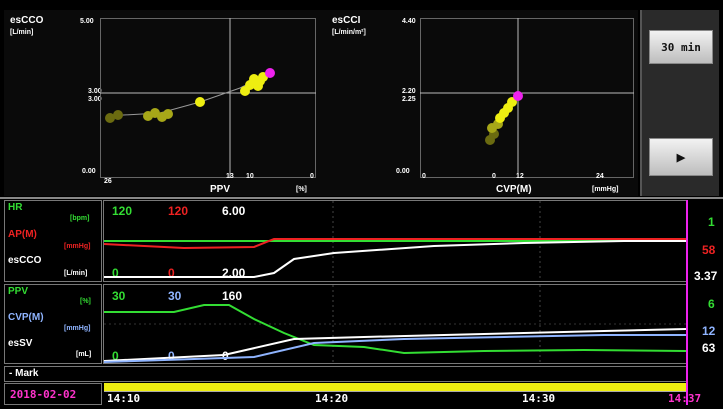  I want to click on trend1-scale-green-bot: 0, so click(115, 273).